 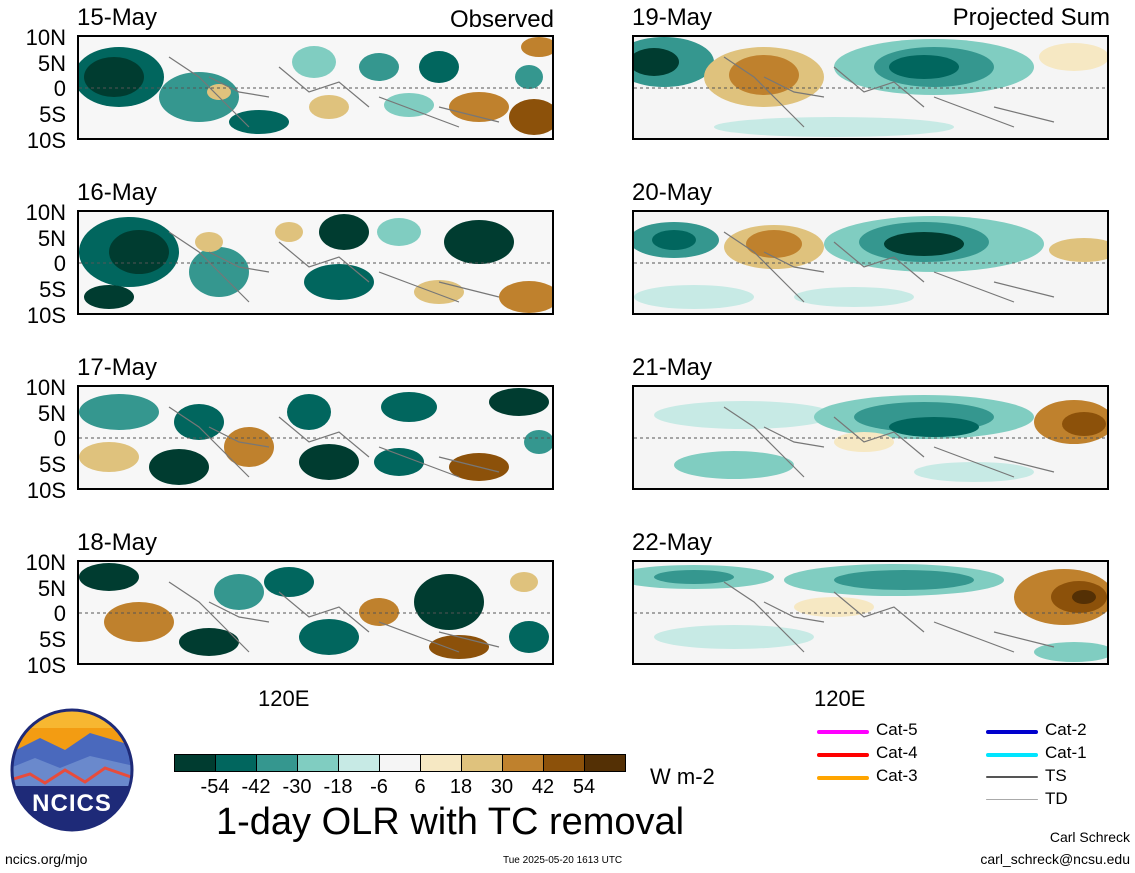 What do you see at coordinates (450, 822) in the screenshot?
I see `main-title: 1-day OLR with TC removal` at bounding box center [450, 822].